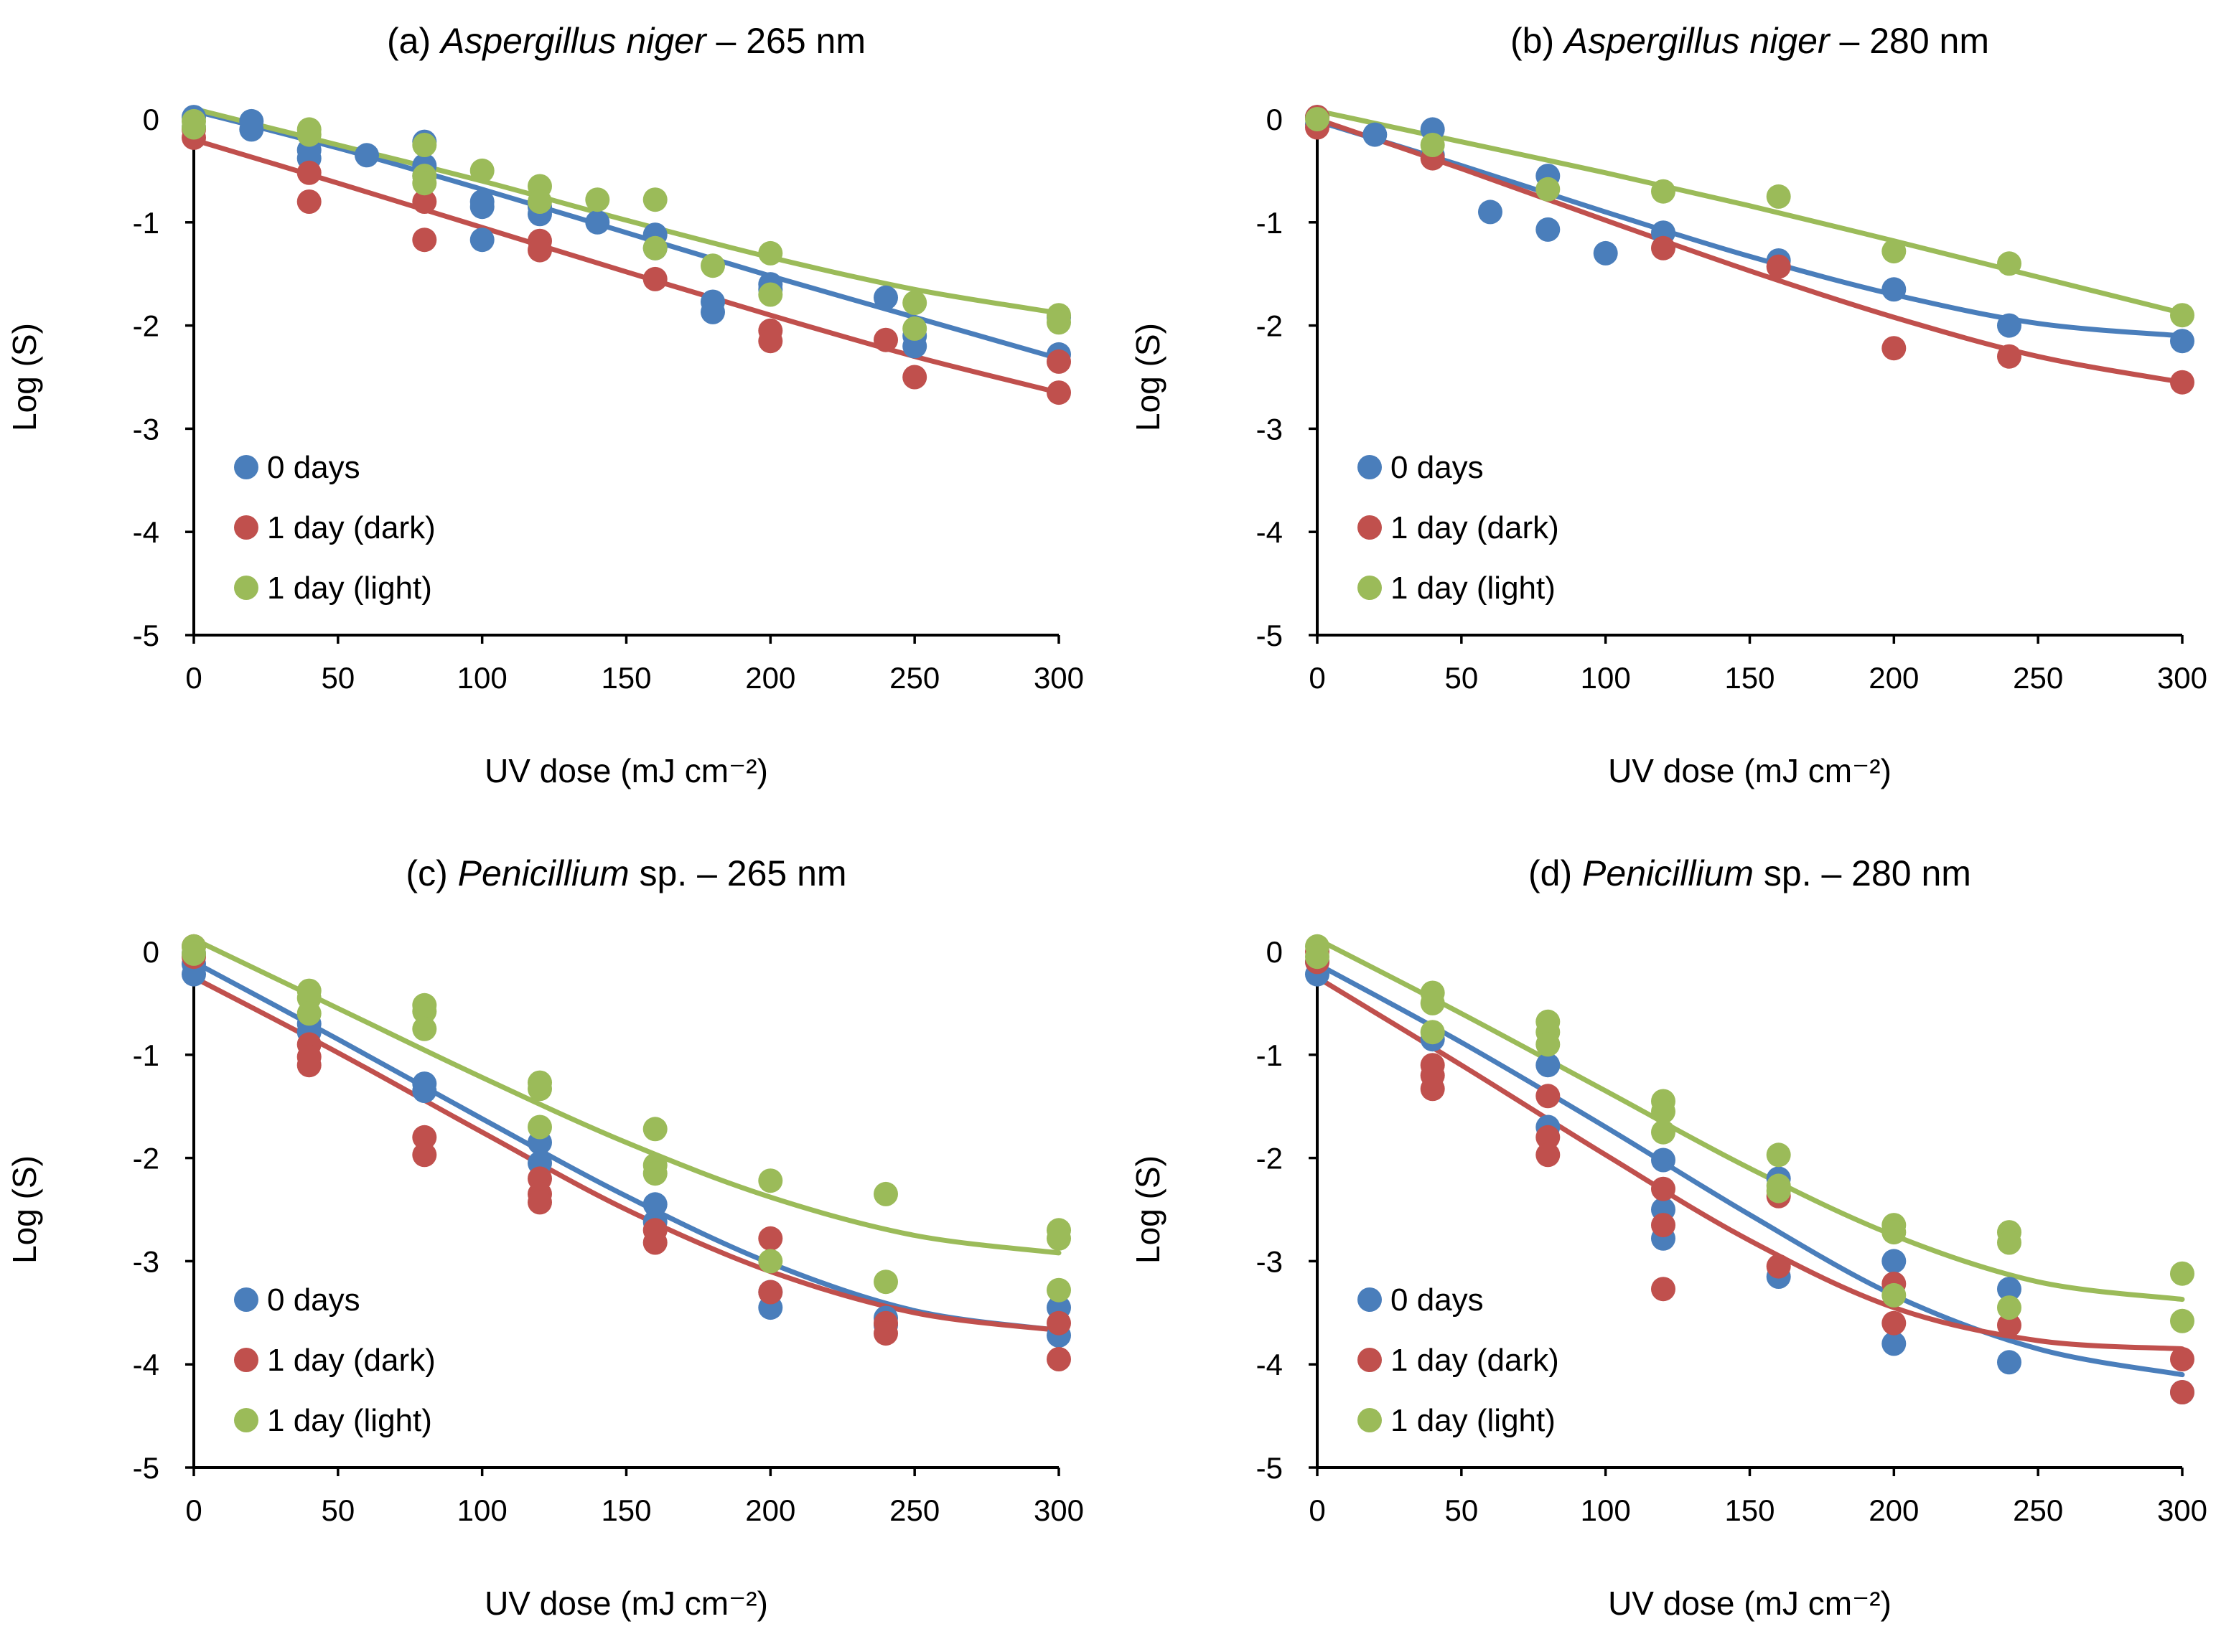 This screenshot has height=1652, width=2221. Describe the element at coordinates (1537, 41) in the screenshot. I see `chart-title-prefix: (b)` at that location.